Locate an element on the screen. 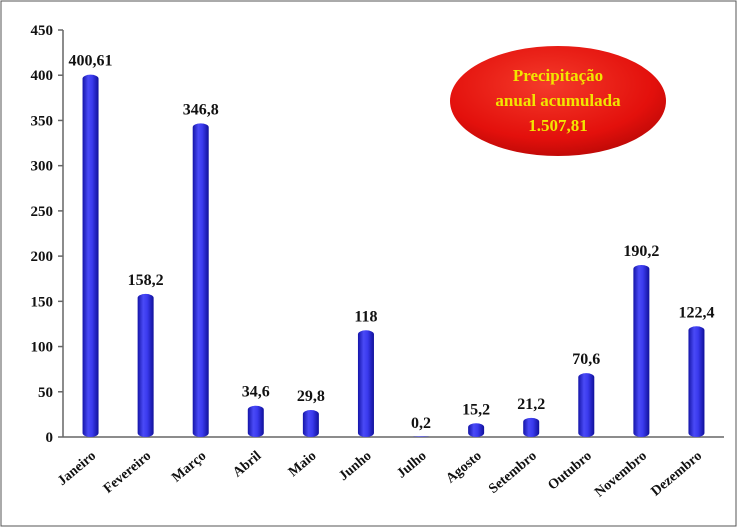 This screenshot has height=532, width=737. annotation-ellipse is located at coordinates (558, 101).